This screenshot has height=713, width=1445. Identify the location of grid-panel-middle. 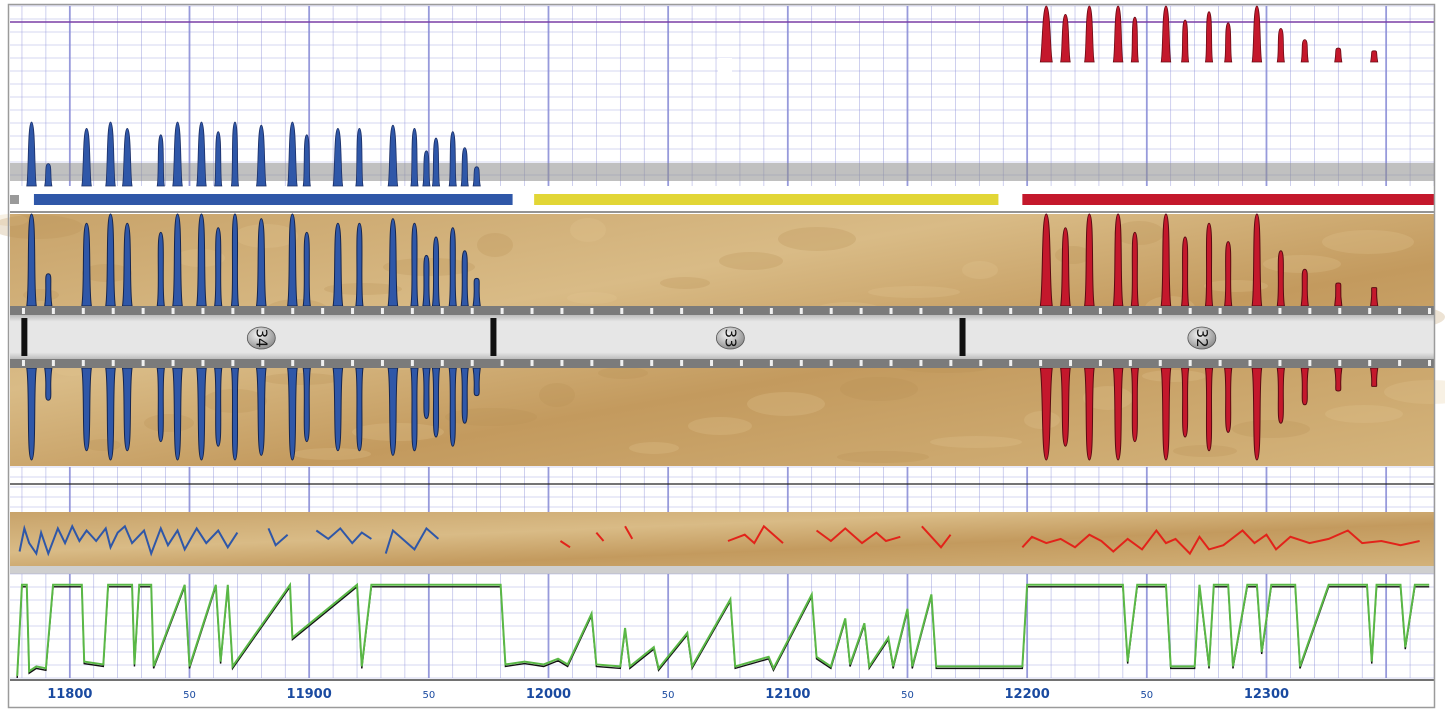
(722, 489).